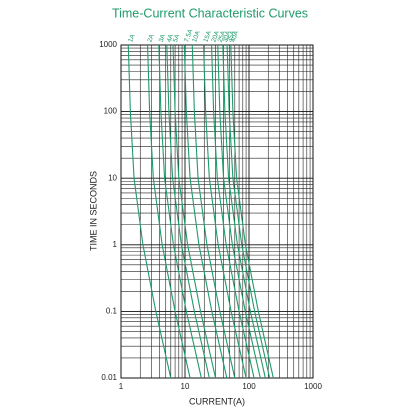 Image resolution: width=416 pixels, height=416 pixels. Describe the element at coordinates (188, 36) in the screenshot. I see `legend-label: 7.5A` at that location.